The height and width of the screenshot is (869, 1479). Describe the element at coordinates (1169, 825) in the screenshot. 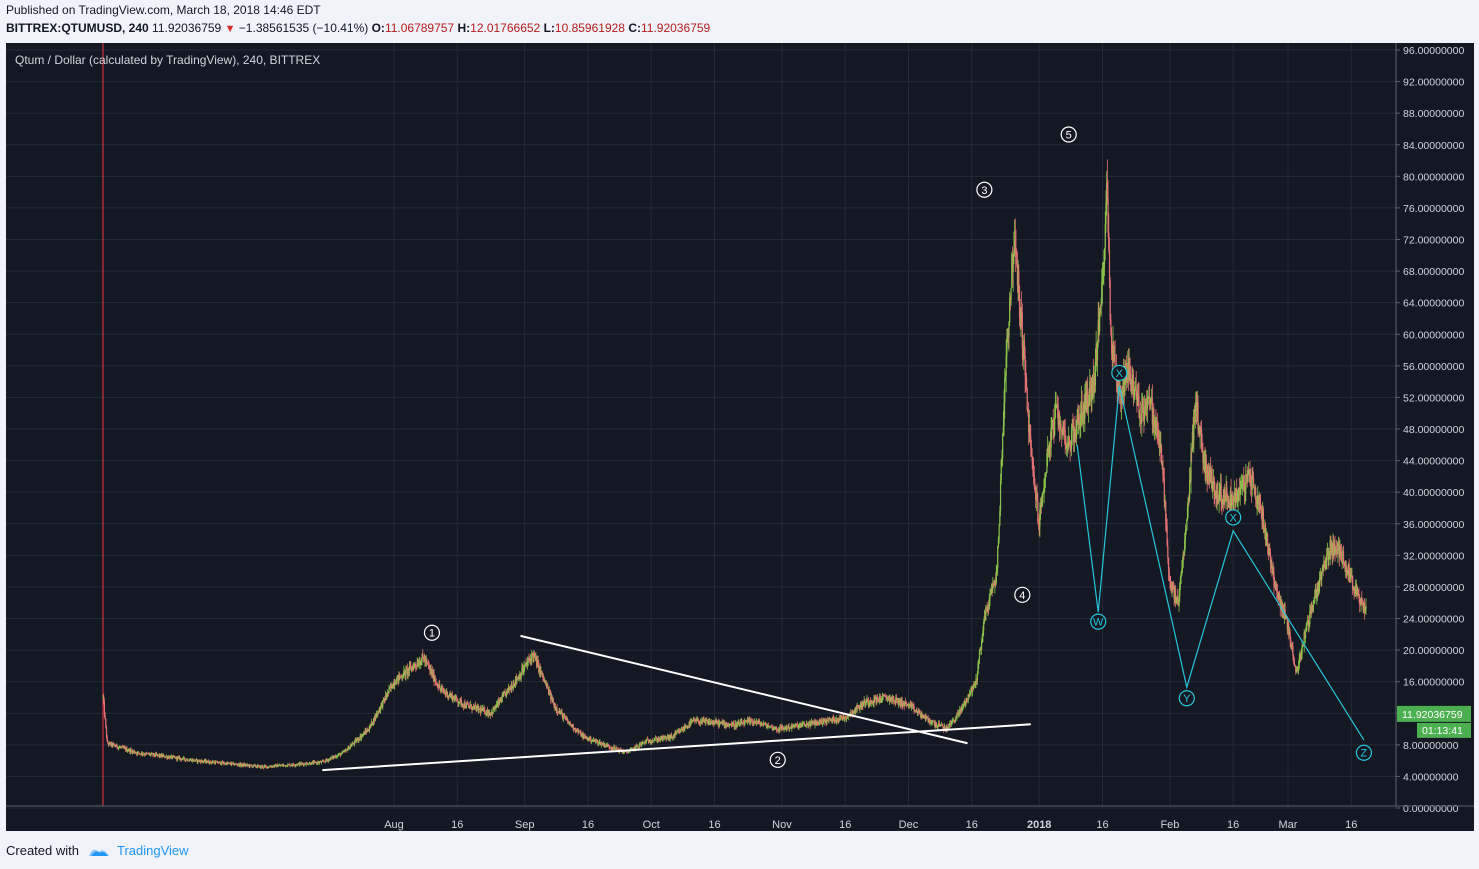

I see `x-tick-label: Feb` at that location.